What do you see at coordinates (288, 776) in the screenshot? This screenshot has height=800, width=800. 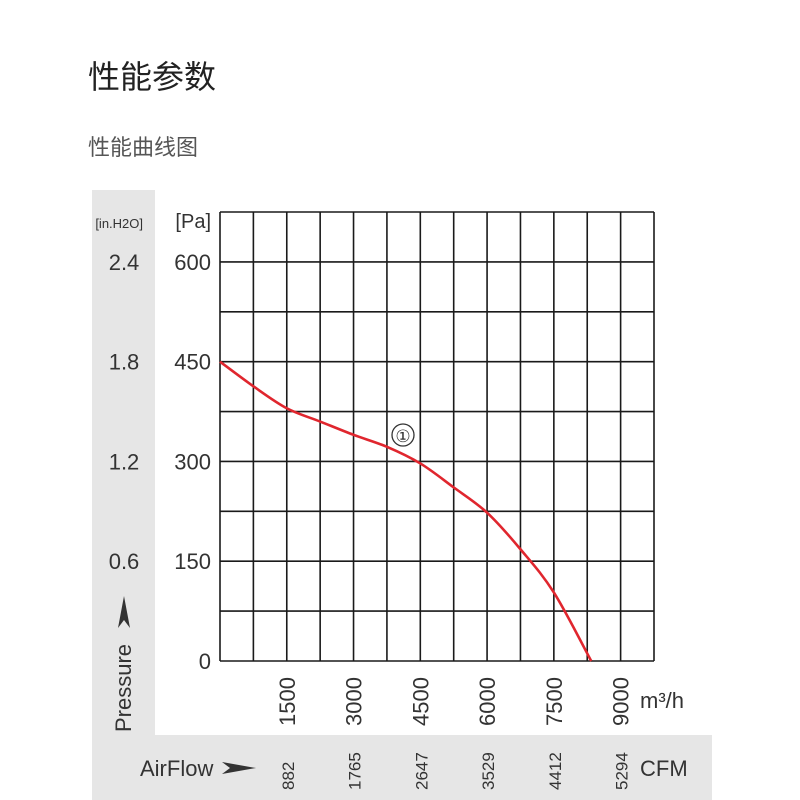 I see `x-tick-label-secondary: 882` at bounding box center [288, 776].